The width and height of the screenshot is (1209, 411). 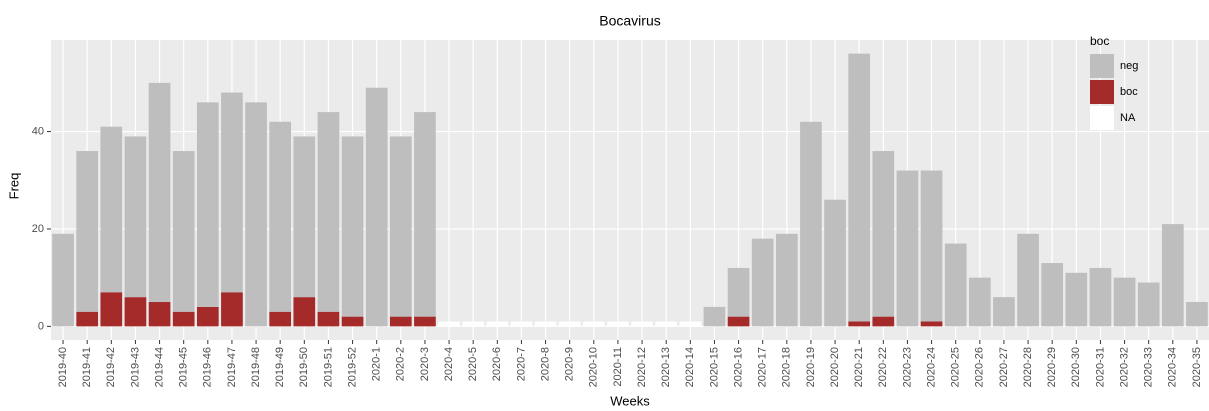 I want to click on x-tick-label: 2019-49, so click(x=280, y=367).